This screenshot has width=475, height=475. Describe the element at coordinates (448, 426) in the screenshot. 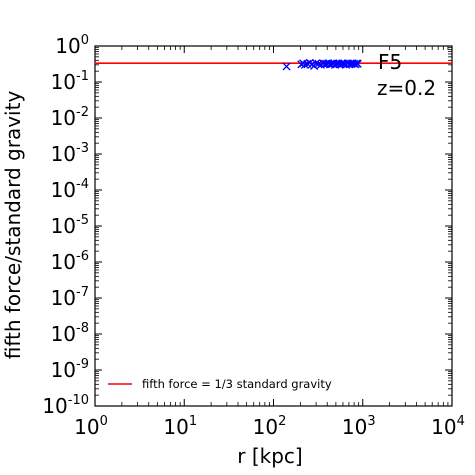

I see `x-tick-label: 104` at that location.